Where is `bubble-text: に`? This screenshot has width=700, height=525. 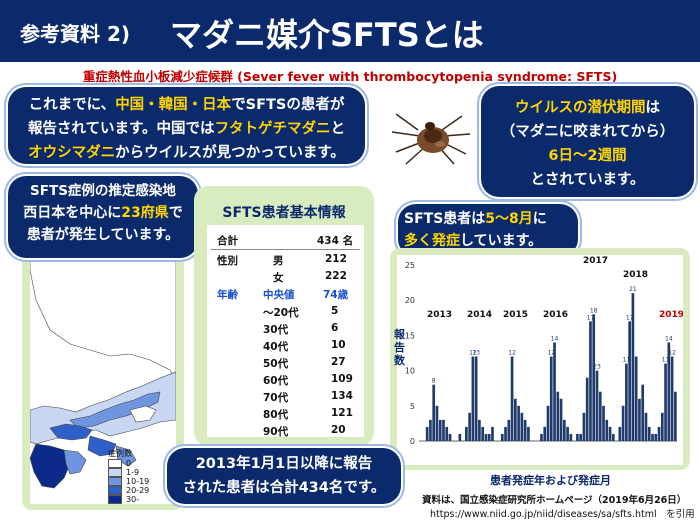 bubble-text: に is located at coordinates (539, 219).